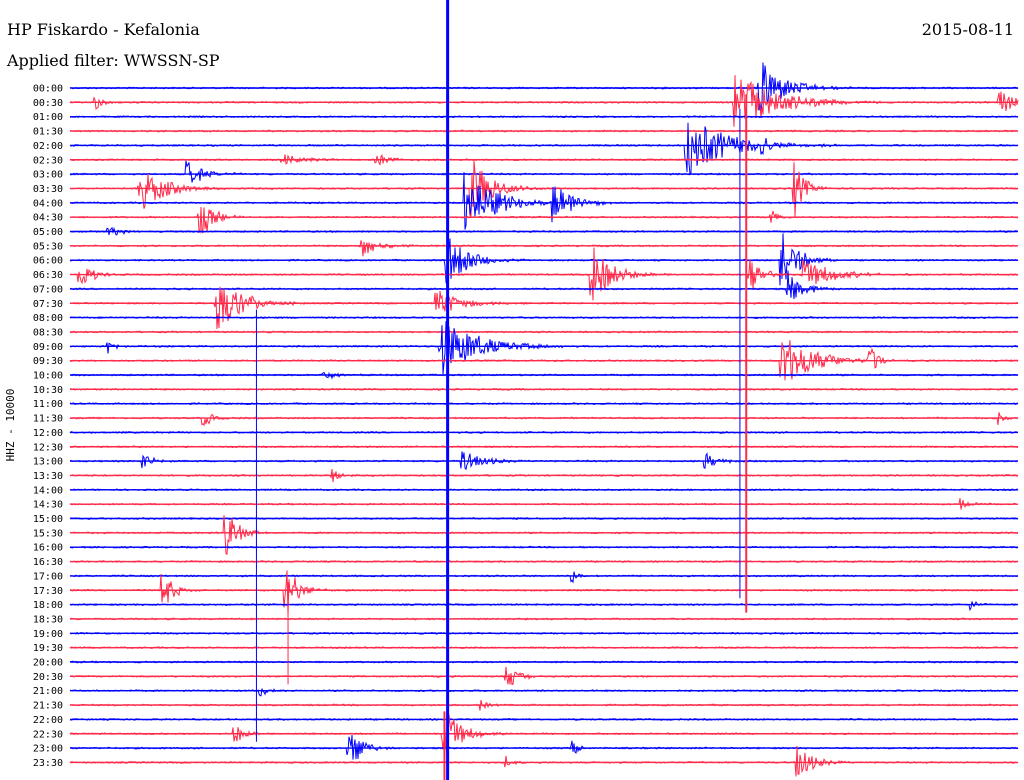 This screenshot has width=1024, height=780. What do you see at coordinates (48, 677) in the screenshot?
I see `row-label: 20:30` at bounding box center [48, 677].